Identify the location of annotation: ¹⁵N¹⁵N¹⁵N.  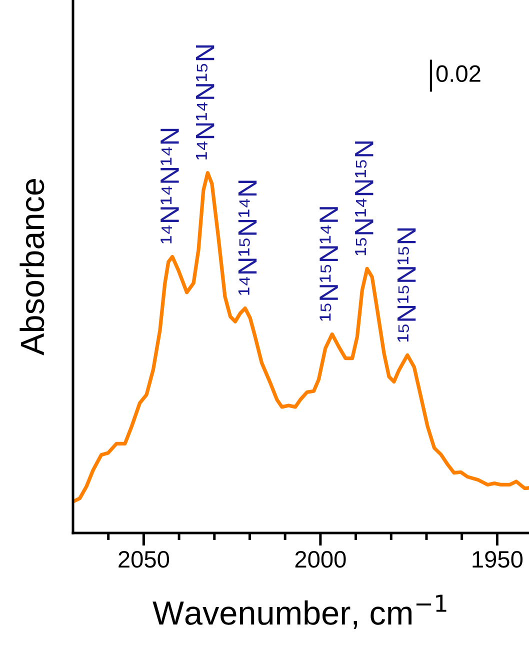
(406, 285).